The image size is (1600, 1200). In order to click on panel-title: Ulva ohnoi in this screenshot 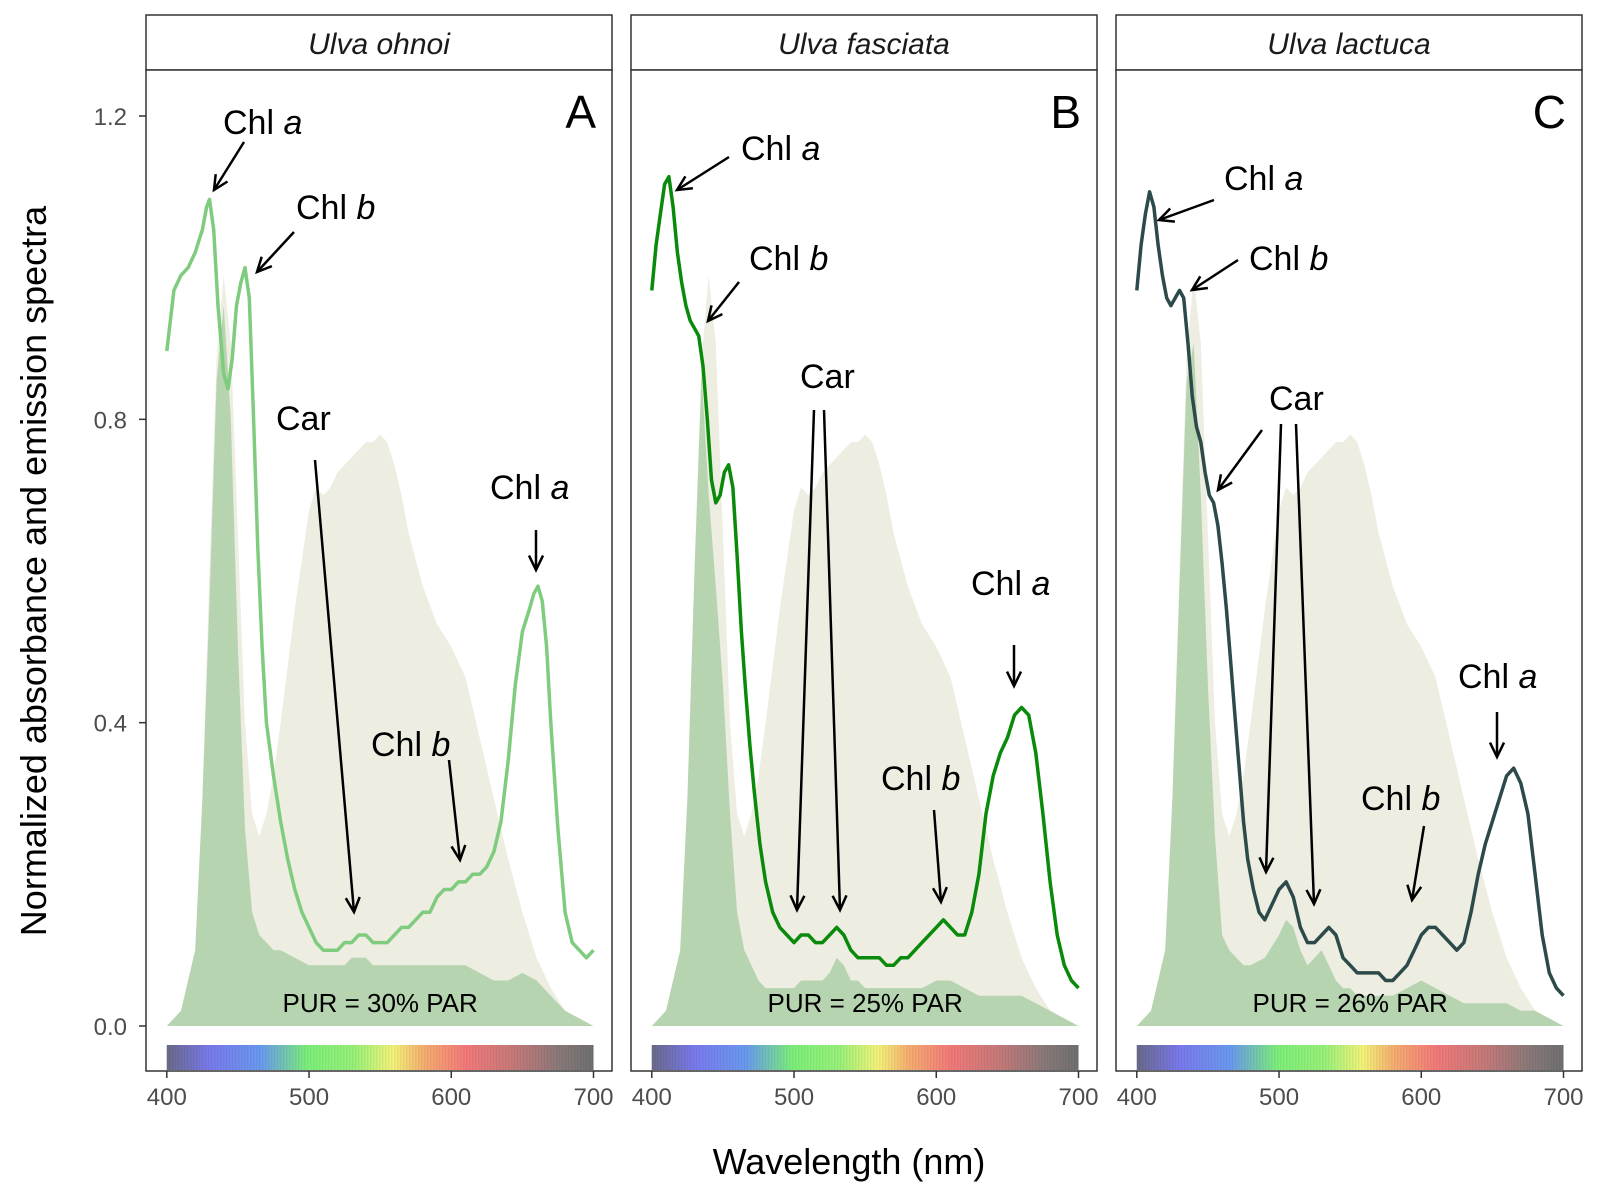, I will do `click(379, 44)`.